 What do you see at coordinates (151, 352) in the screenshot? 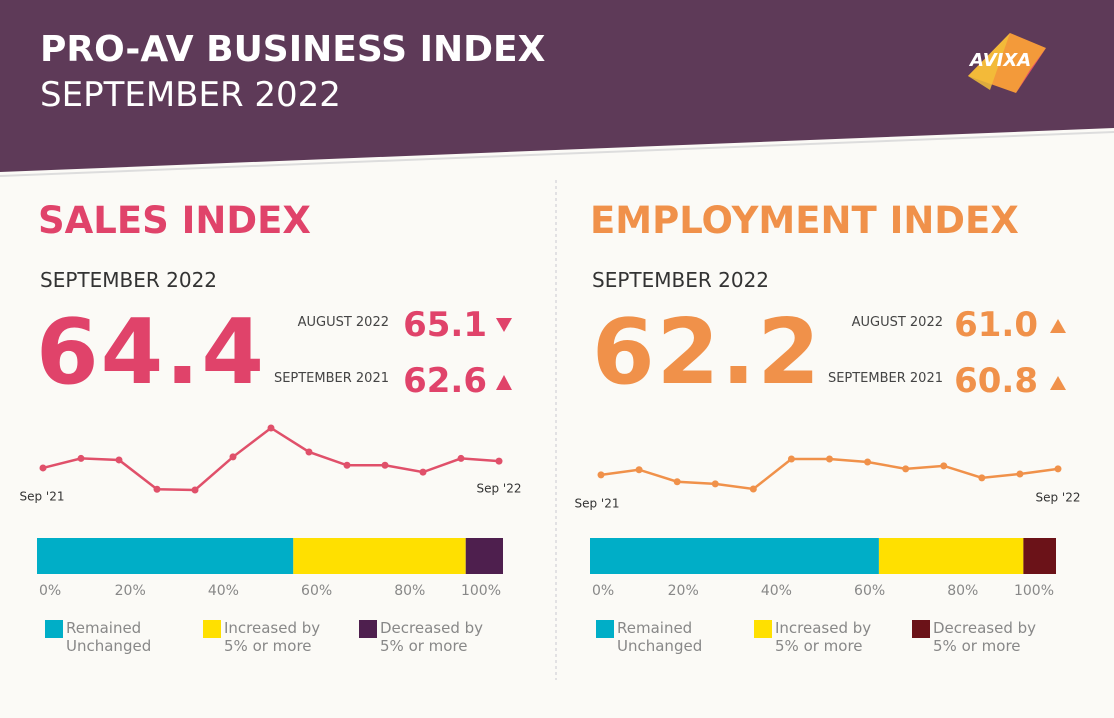
I see `index-value: 64.4` at bounding box center [151, 352].